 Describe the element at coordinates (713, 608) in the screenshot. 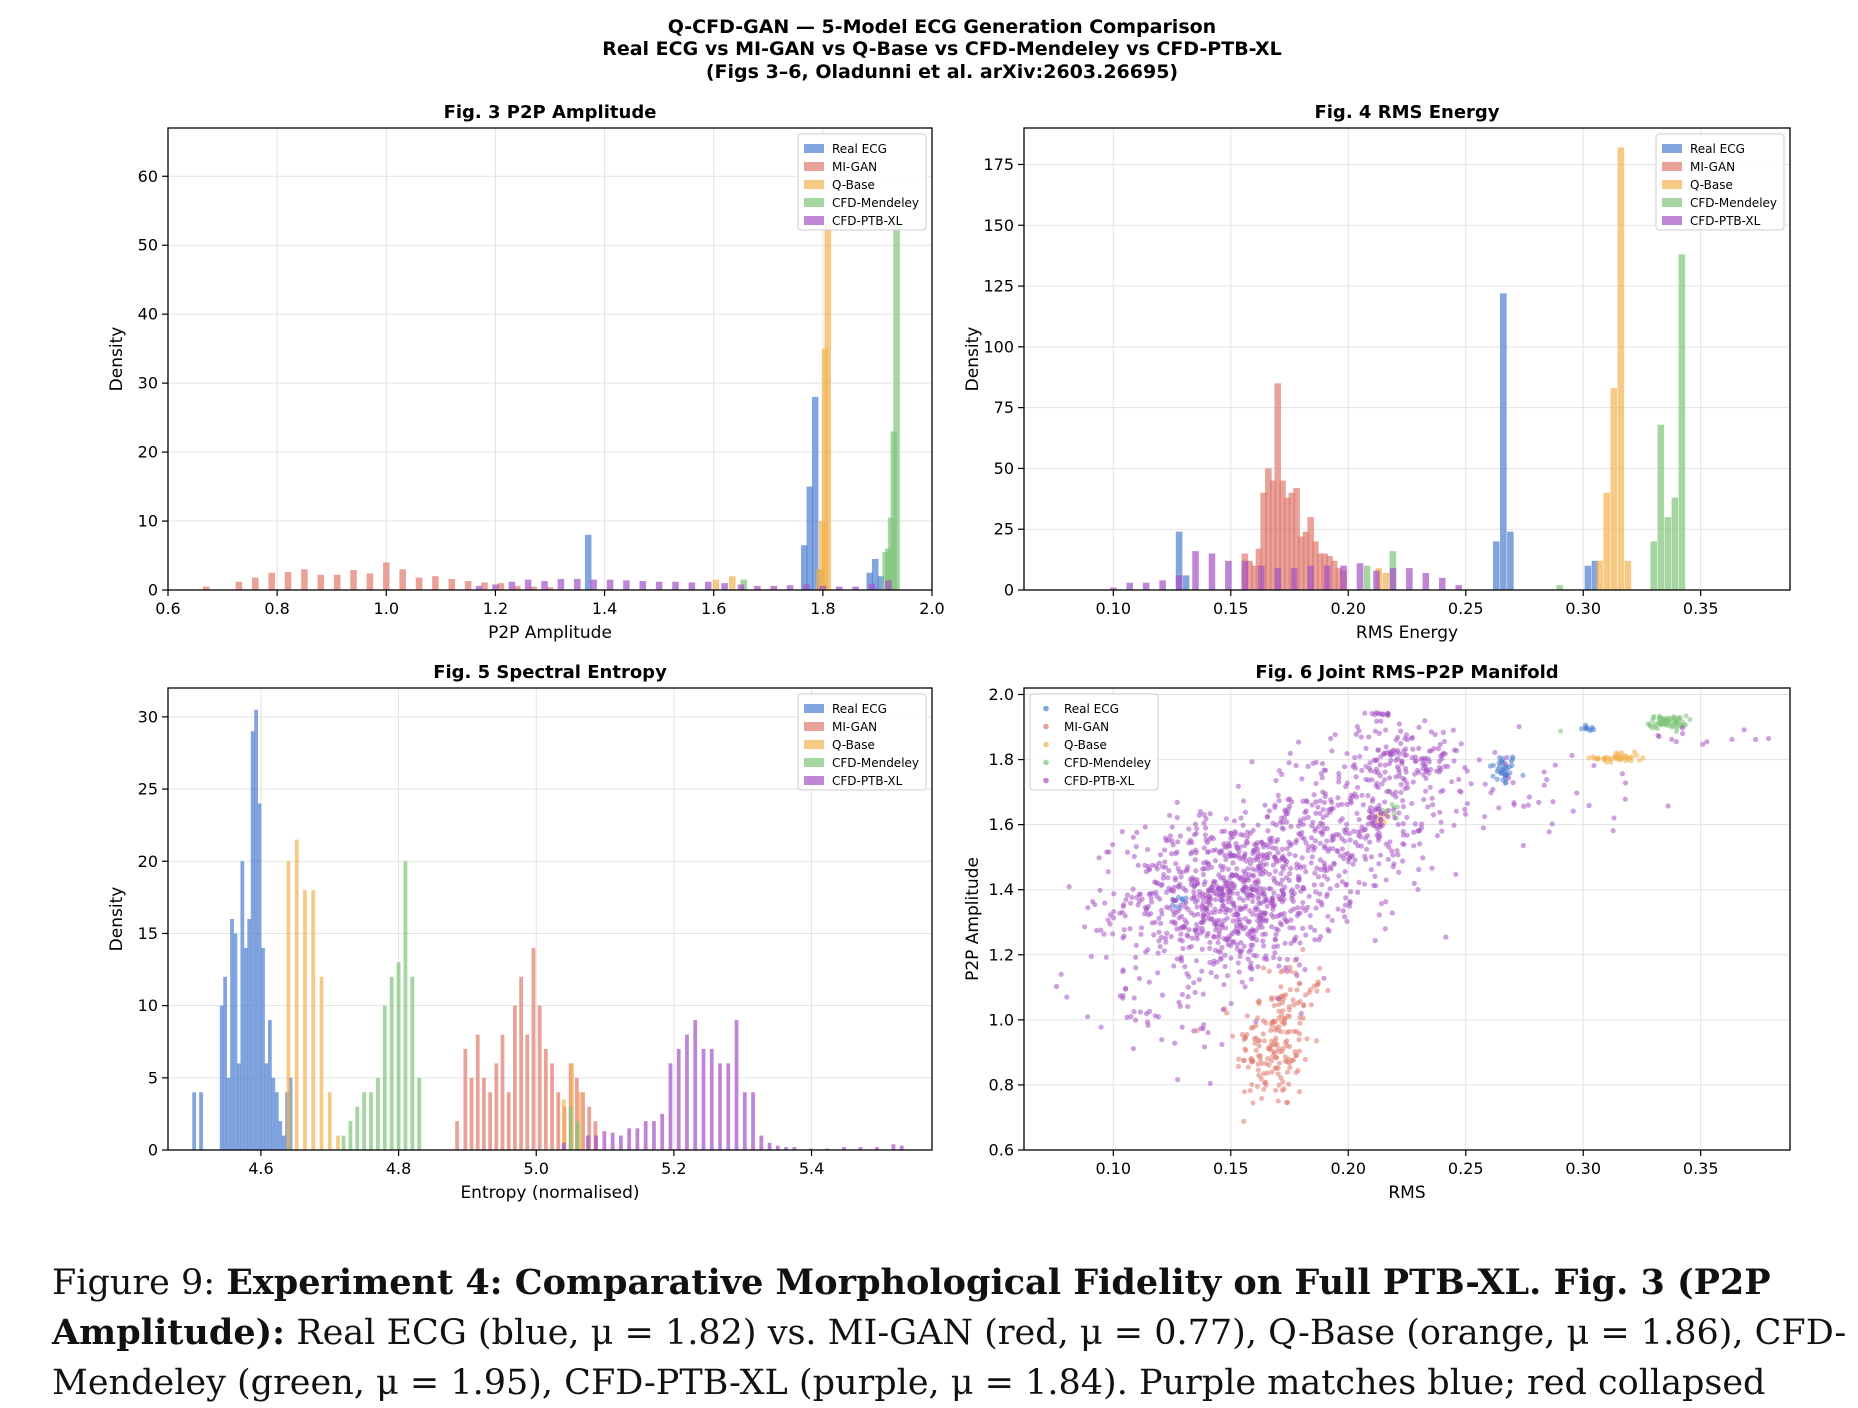

I see `p0-x-tick-label: 1.6` at that location.